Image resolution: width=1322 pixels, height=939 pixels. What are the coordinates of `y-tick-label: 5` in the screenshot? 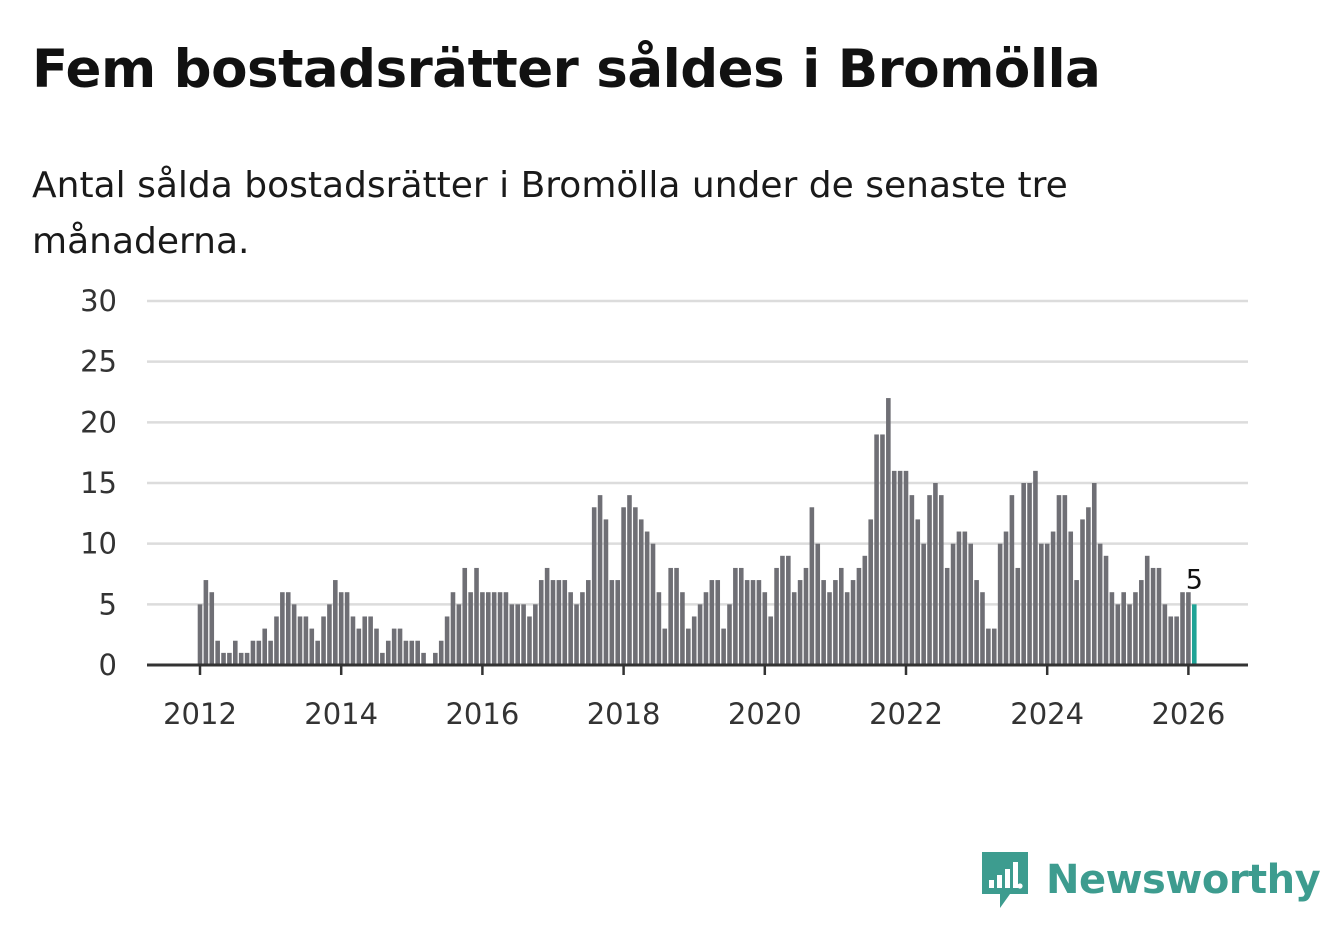 It's located at (108, 604).